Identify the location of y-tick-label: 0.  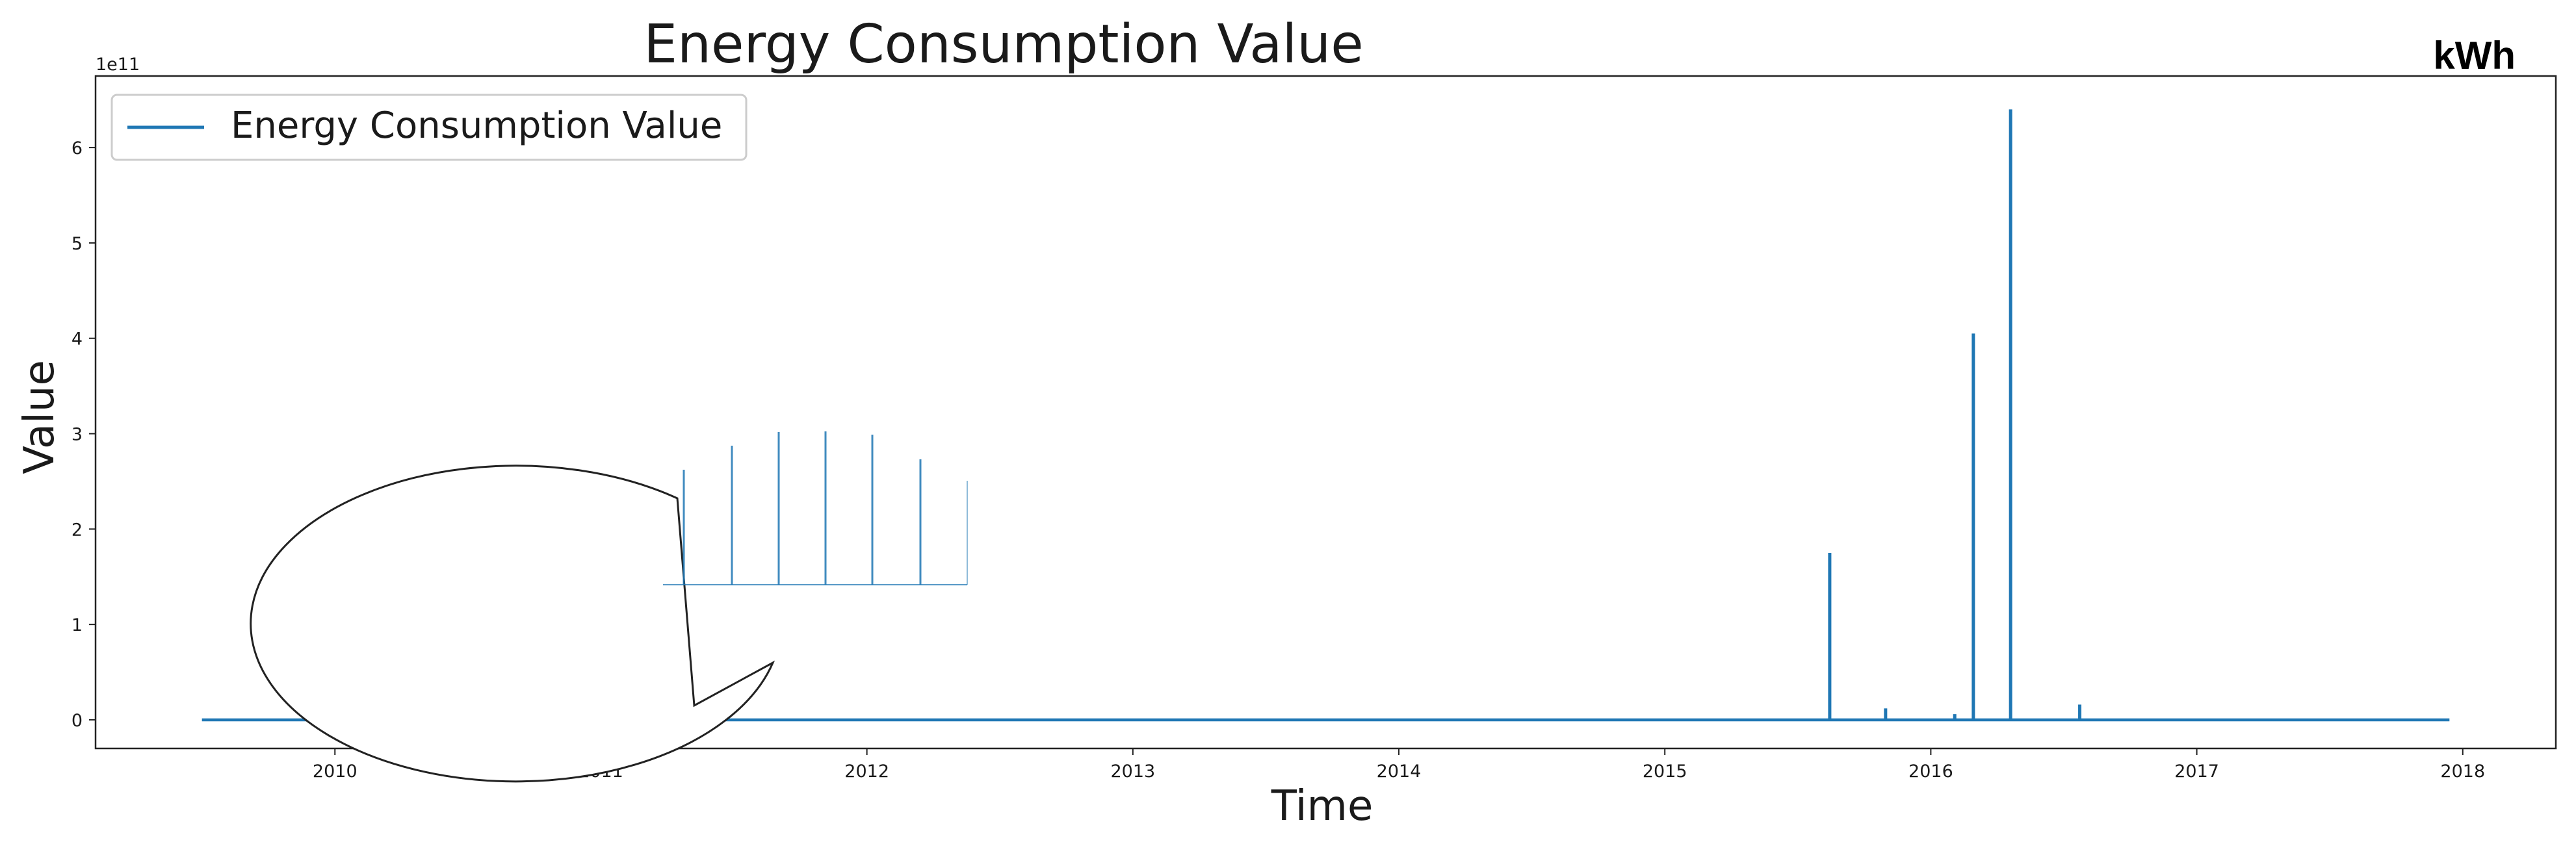
(77, 721).